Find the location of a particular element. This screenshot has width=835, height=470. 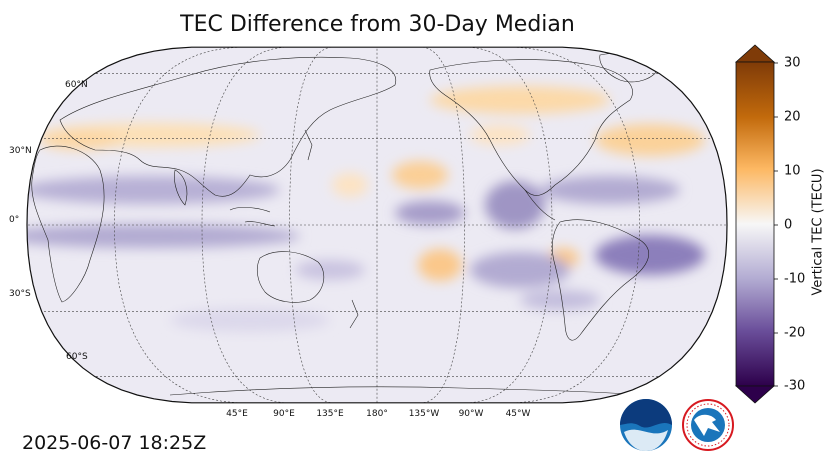

lon-label-45e: 45°E is located at coordinates (237, 414).